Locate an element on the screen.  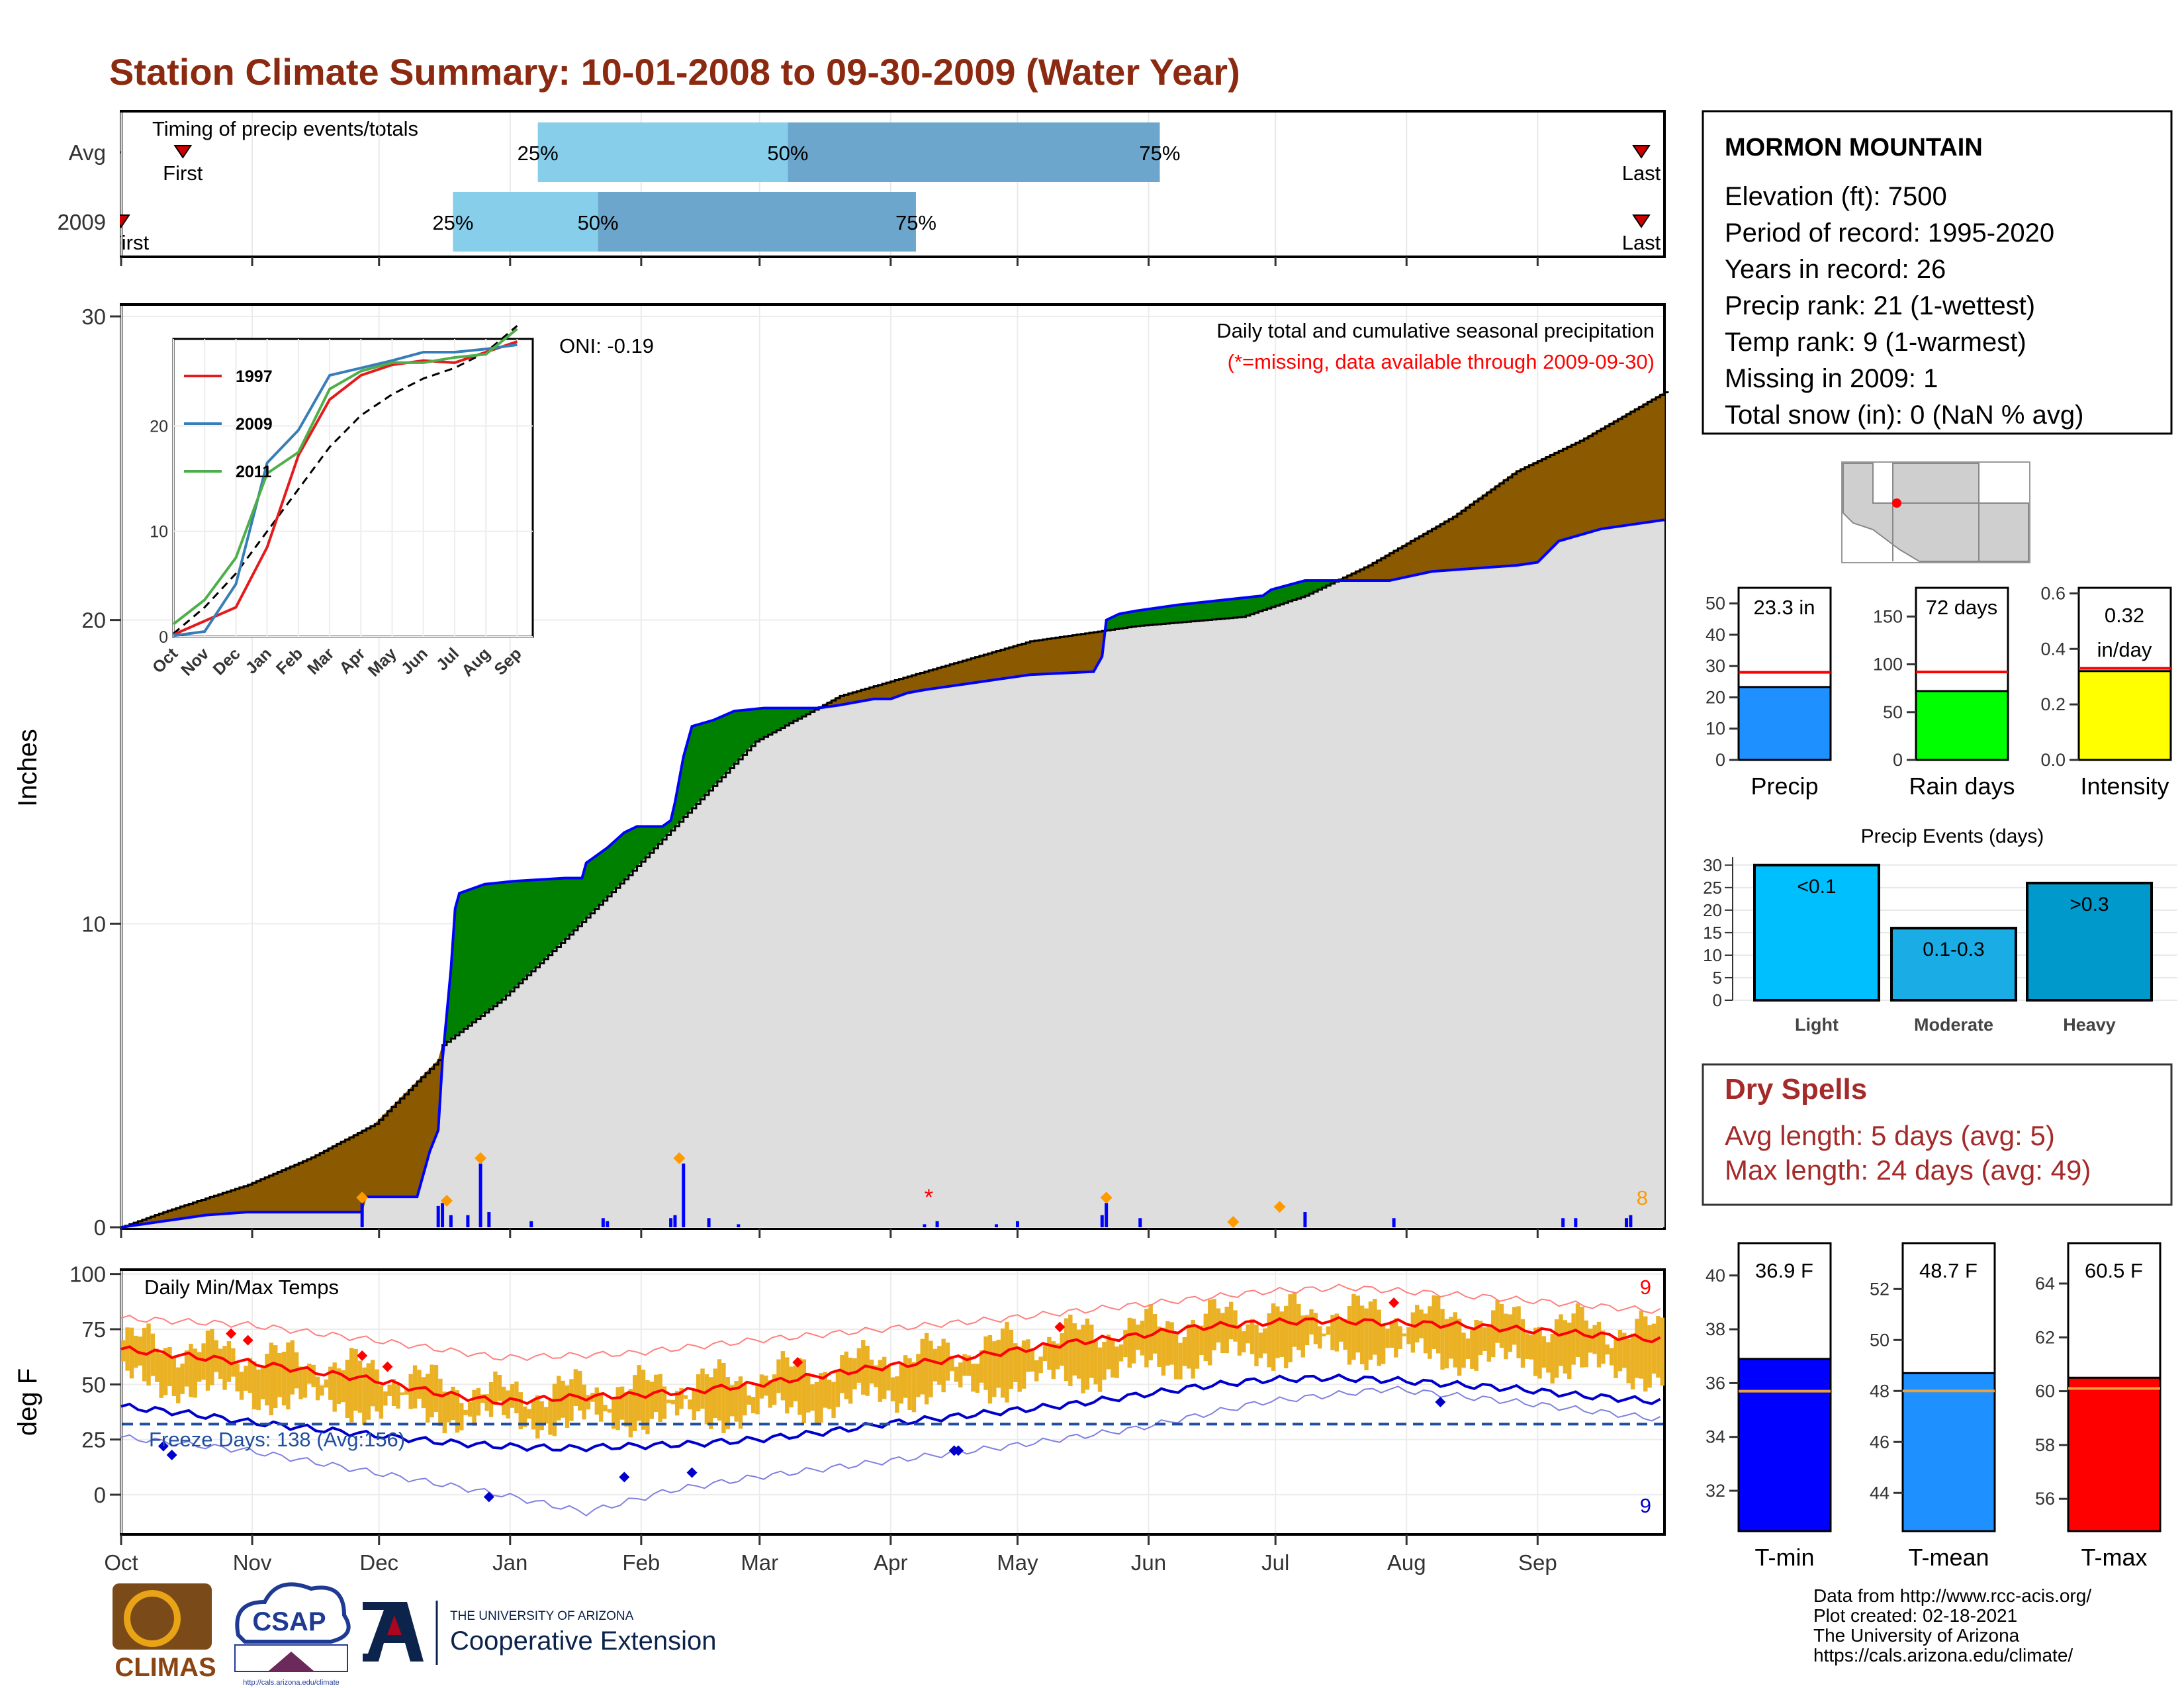
timing-title: Timing of precip events/totals is located at coordinates (285, 128).